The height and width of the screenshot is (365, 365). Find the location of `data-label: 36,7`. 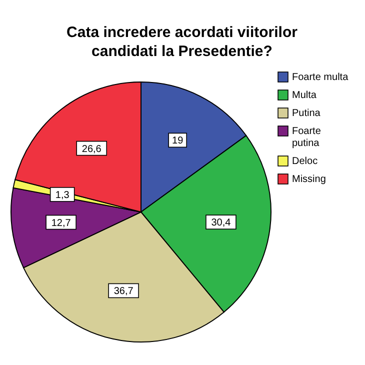

data-label: 36,7 is located at coordinates (124, 292).